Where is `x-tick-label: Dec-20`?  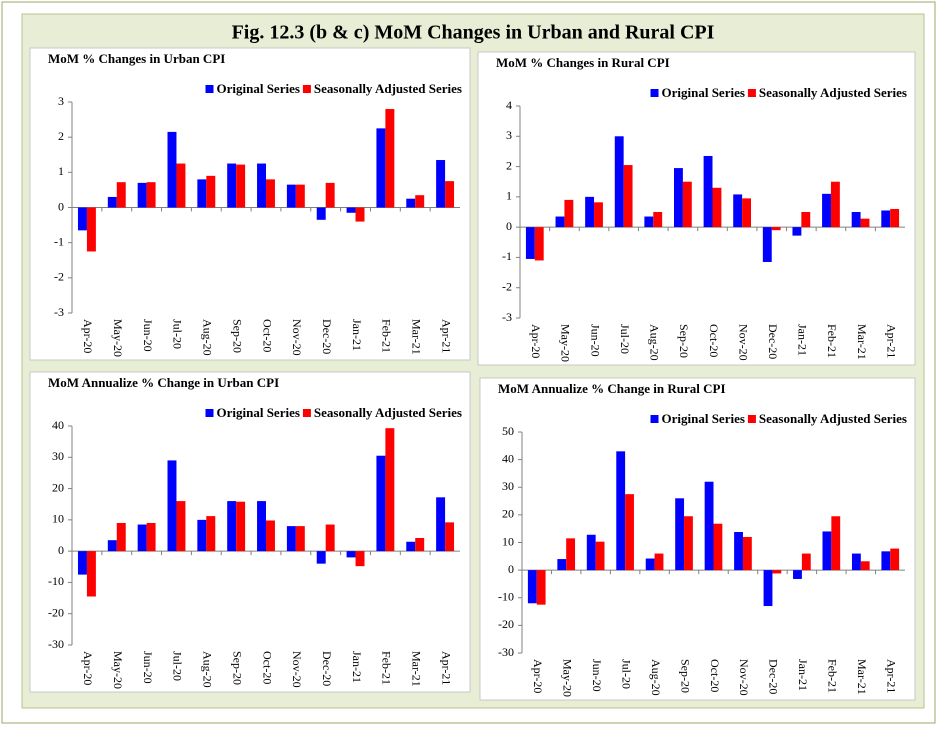
x-tick-label: Dec-20 is located at coordinates (327, 336).